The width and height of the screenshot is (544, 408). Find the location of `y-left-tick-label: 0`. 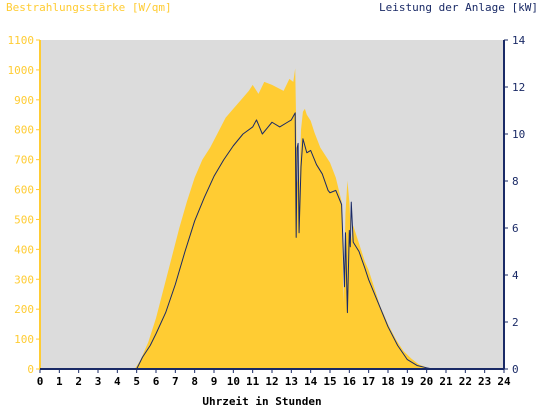

y-left-tick-label: 0 is located at coordinates (30, 369).